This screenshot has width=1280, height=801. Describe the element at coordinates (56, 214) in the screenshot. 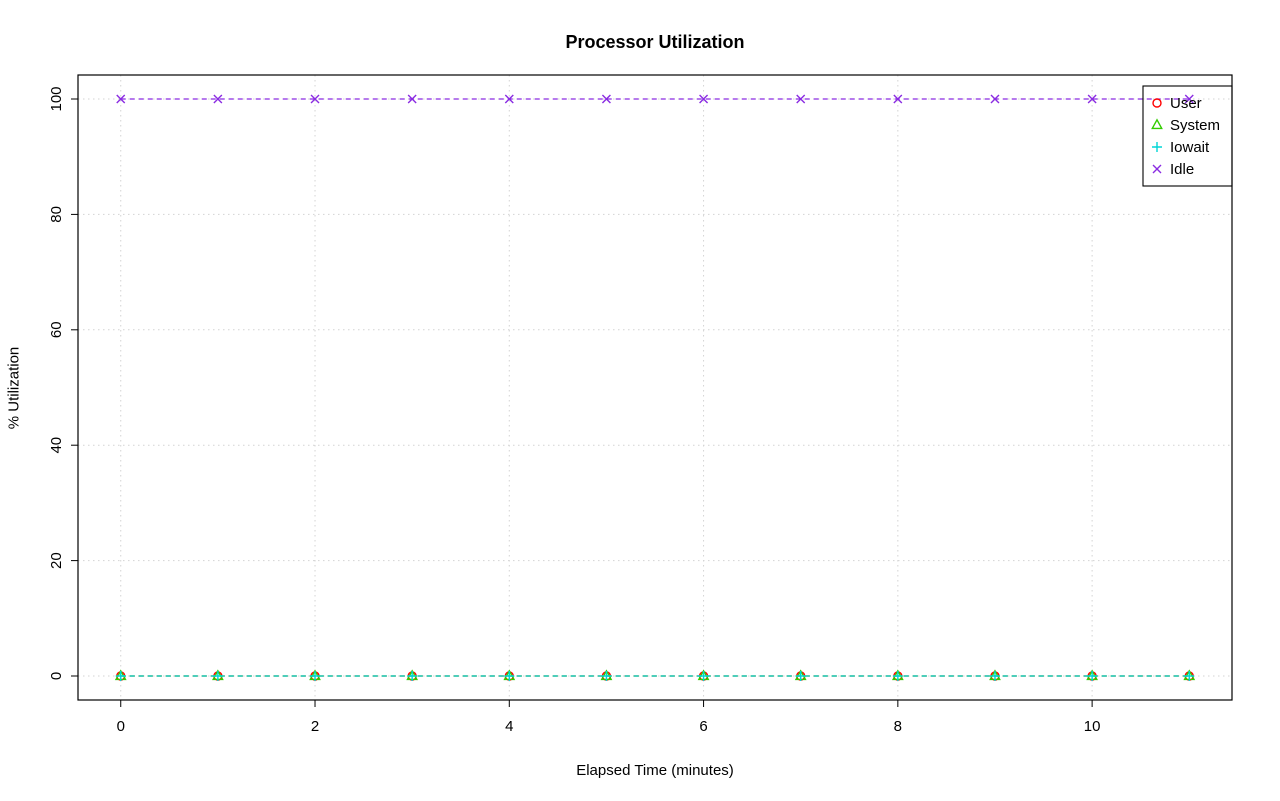

I see `y-tick-label: 80` at that location.